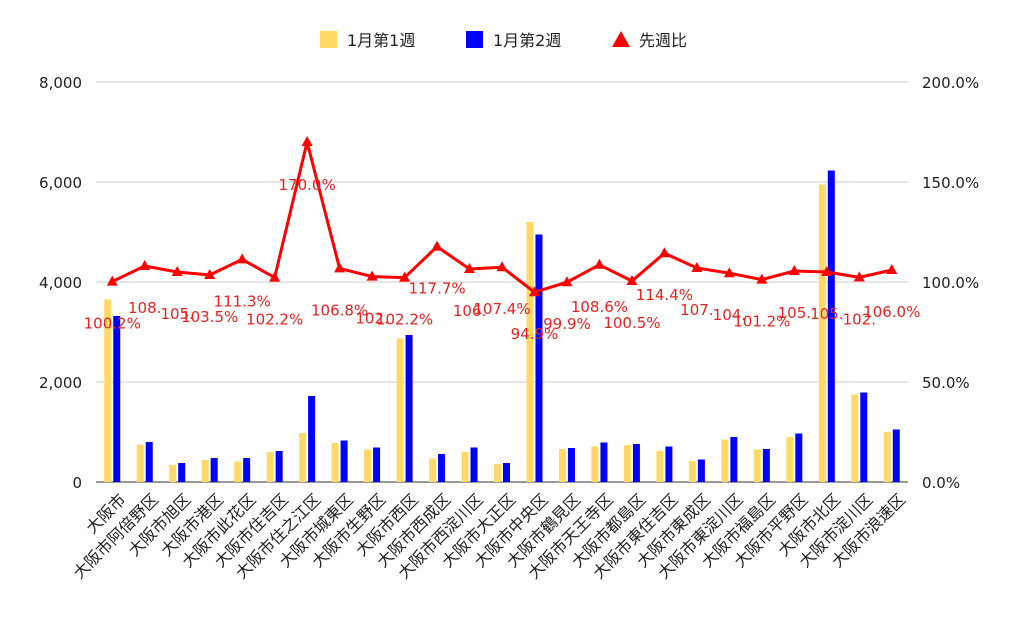 The height and width of the screenshot is (633, 1024). I want to click on ratio-data-label: 94.9%, so click(535, 334).